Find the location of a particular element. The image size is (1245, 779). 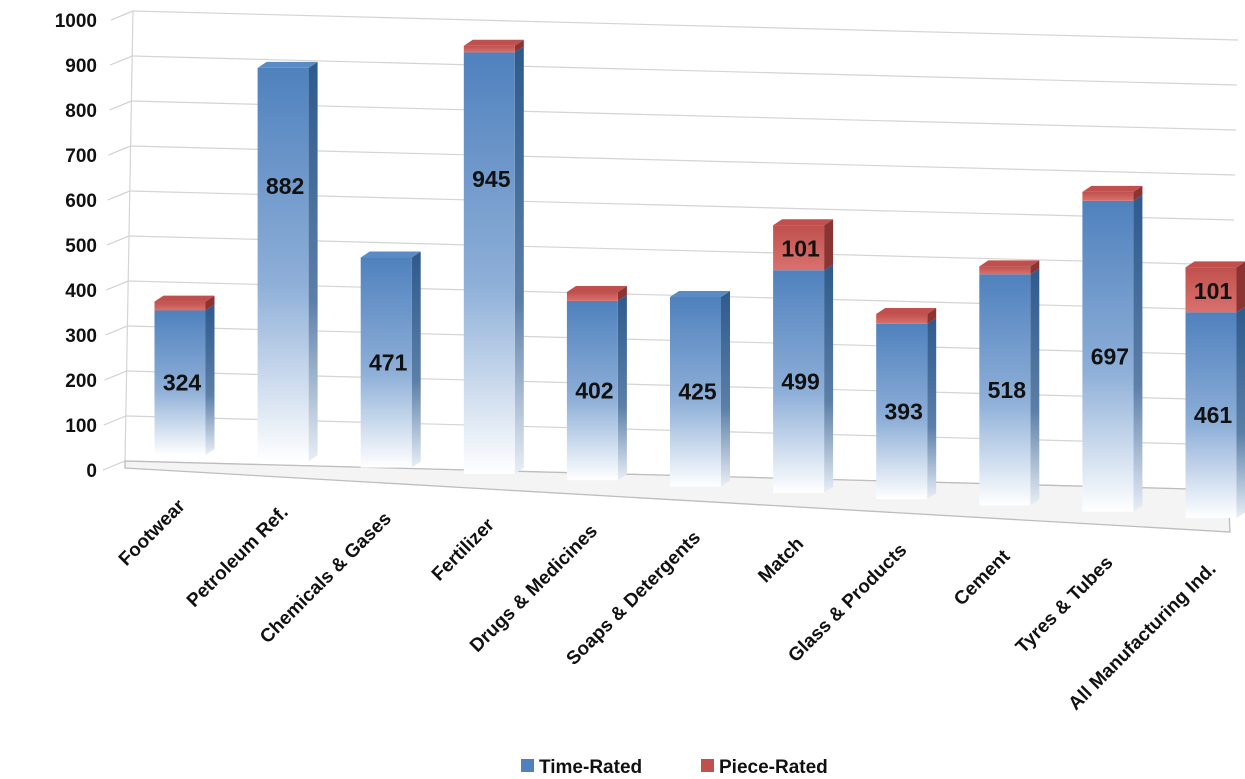

data-label-time-rated: 697 is located at coordinates (1110, 356).